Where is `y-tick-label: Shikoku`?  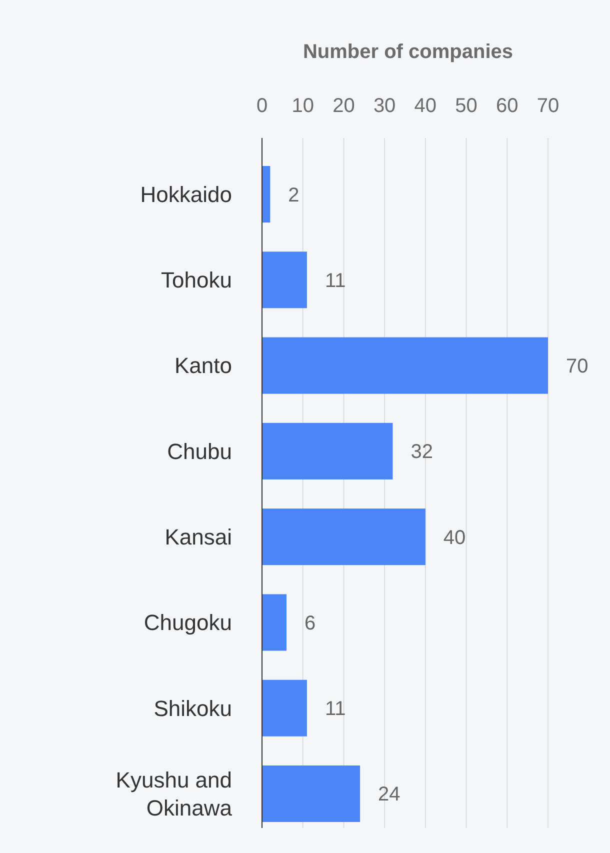 y-tick-label: Shikoku is located at coordinates (193, 708).